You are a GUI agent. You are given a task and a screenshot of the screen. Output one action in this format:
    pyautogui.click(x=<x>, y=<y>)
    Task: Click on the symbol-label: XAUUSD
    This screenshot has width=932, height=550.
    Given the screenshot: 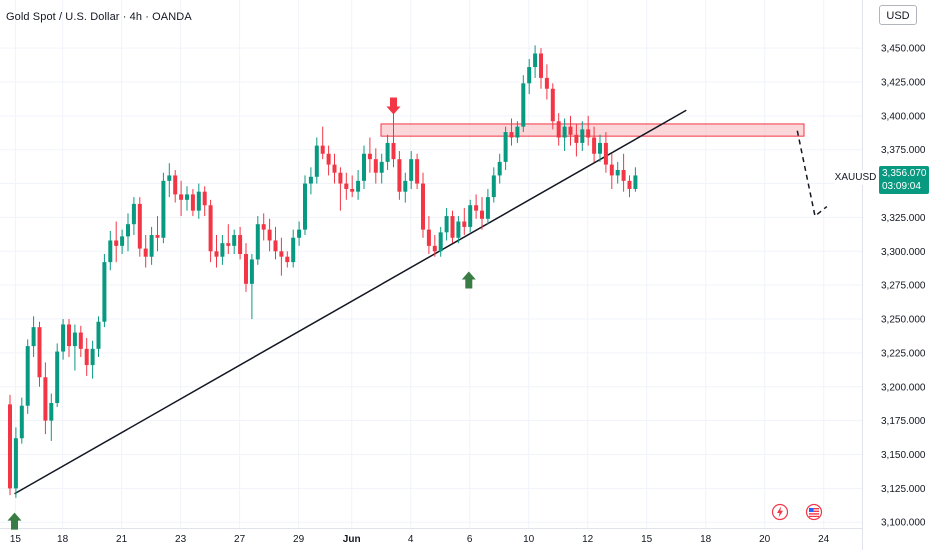 What is the action you would take?
    pyautogui.click(x=855, y=177)
    